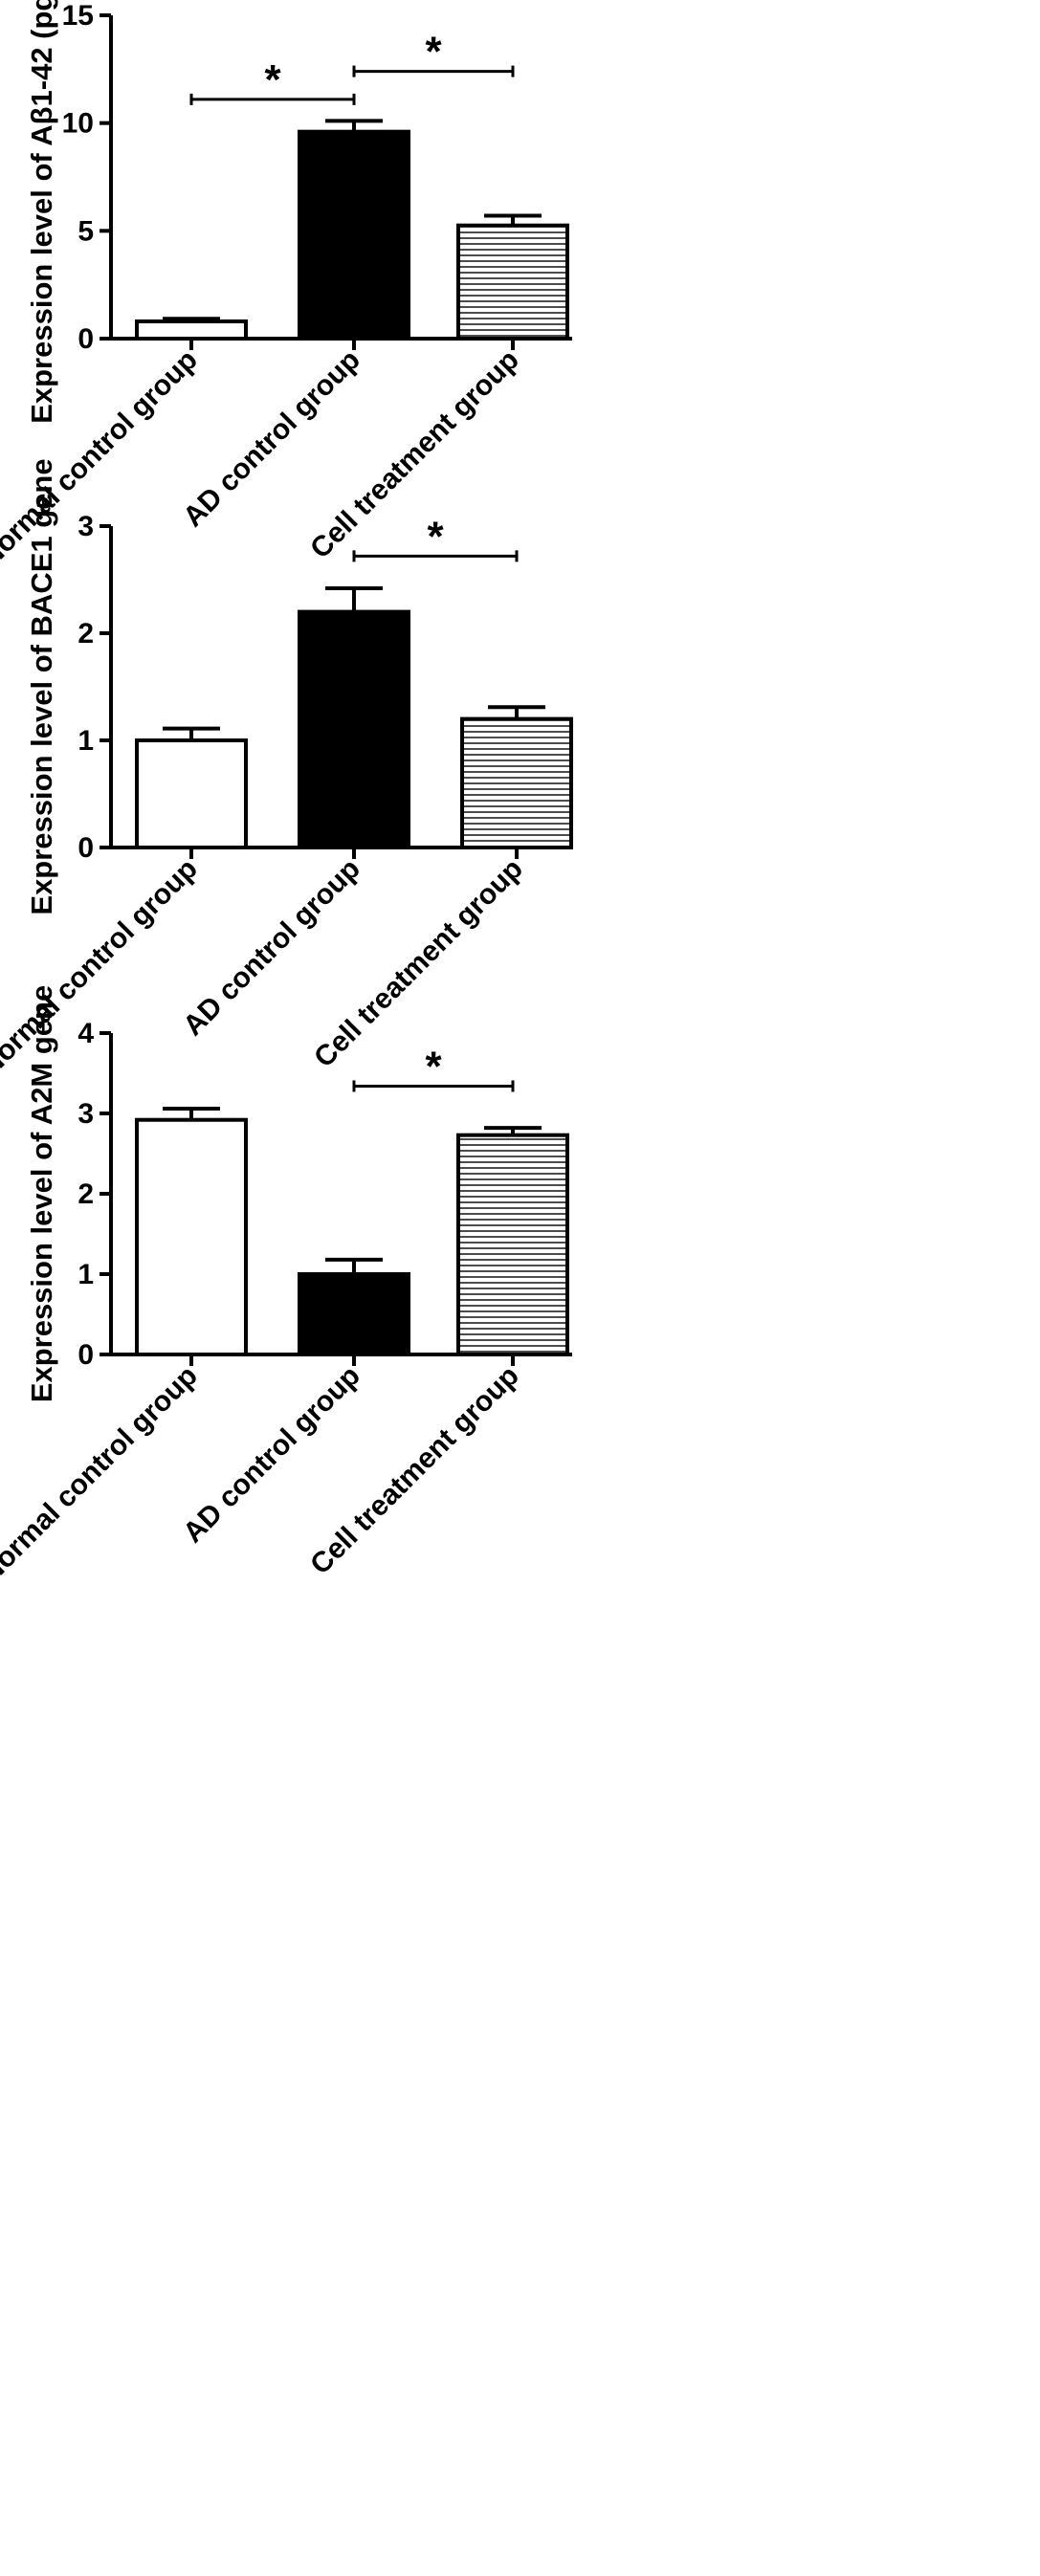 This screenshot has height=2576, width=1040. What do you see at coordinates (78, 124) in the screenshot?
I see `y-tick-label: 10` at bounding box center [78, 124].